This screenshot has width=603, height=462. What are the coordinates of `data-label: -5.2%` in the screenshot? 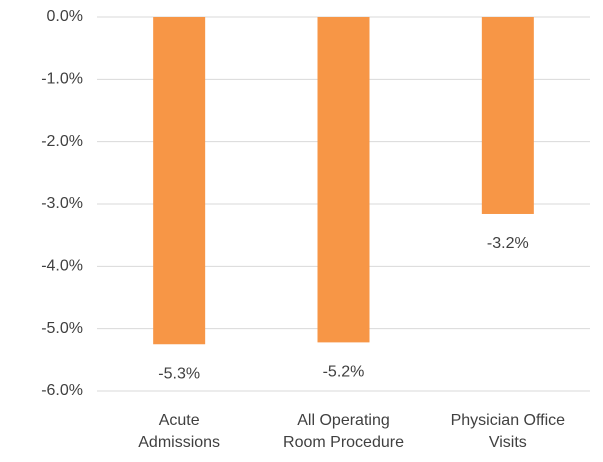 It's located at (344, 372).